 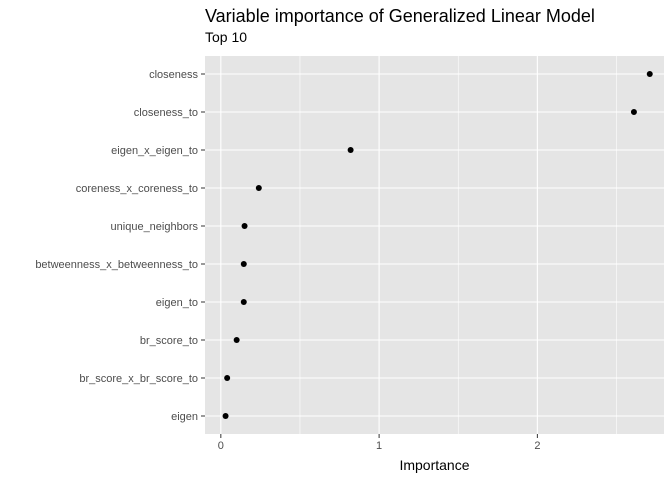 I want to click on y-tick-label: br_score_x_br_score_to, so click(x=138, y=379).